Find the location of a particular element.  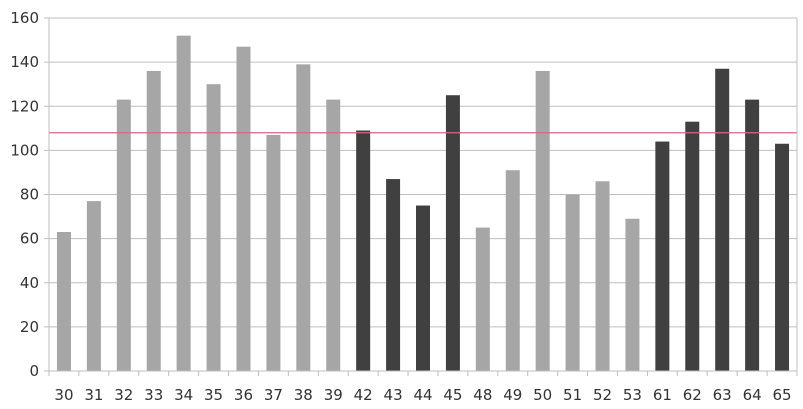

y-tick-label: 0 is located at coordinates (34, 371).